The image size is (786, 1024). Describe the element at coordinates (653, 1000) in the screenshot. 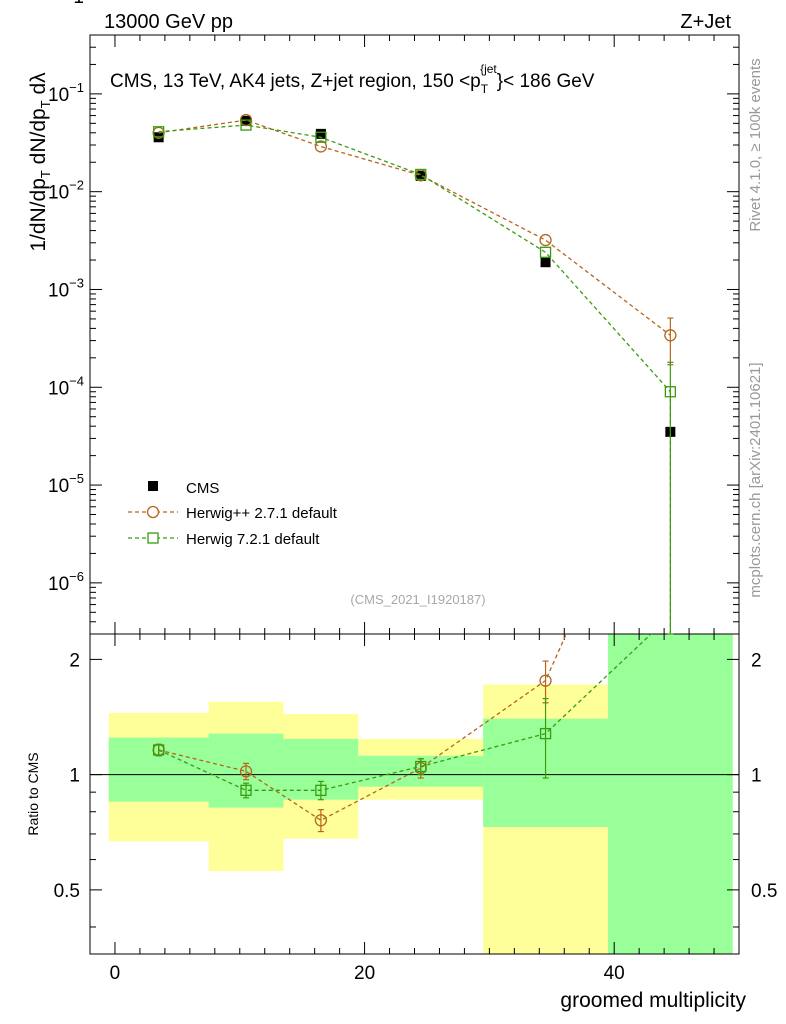

I see `x-axis-label: groomed multiplicity` at that location.